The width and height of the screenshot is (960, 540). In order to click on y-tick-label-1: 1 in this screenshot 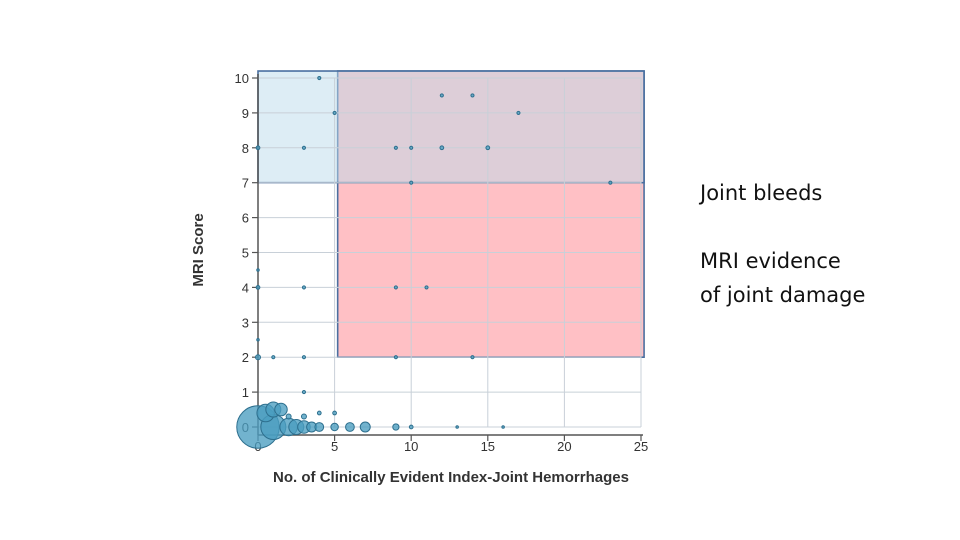, I will do `click(245, 392)`.